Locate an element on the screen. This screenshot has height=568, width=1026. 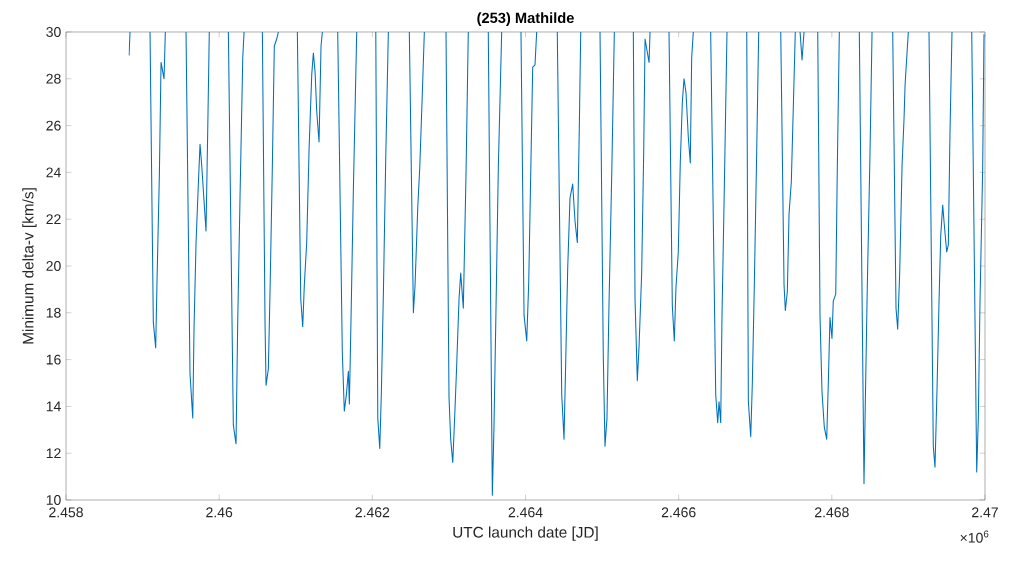
y-tick-label: 24 is located at coordinates (53, 172).